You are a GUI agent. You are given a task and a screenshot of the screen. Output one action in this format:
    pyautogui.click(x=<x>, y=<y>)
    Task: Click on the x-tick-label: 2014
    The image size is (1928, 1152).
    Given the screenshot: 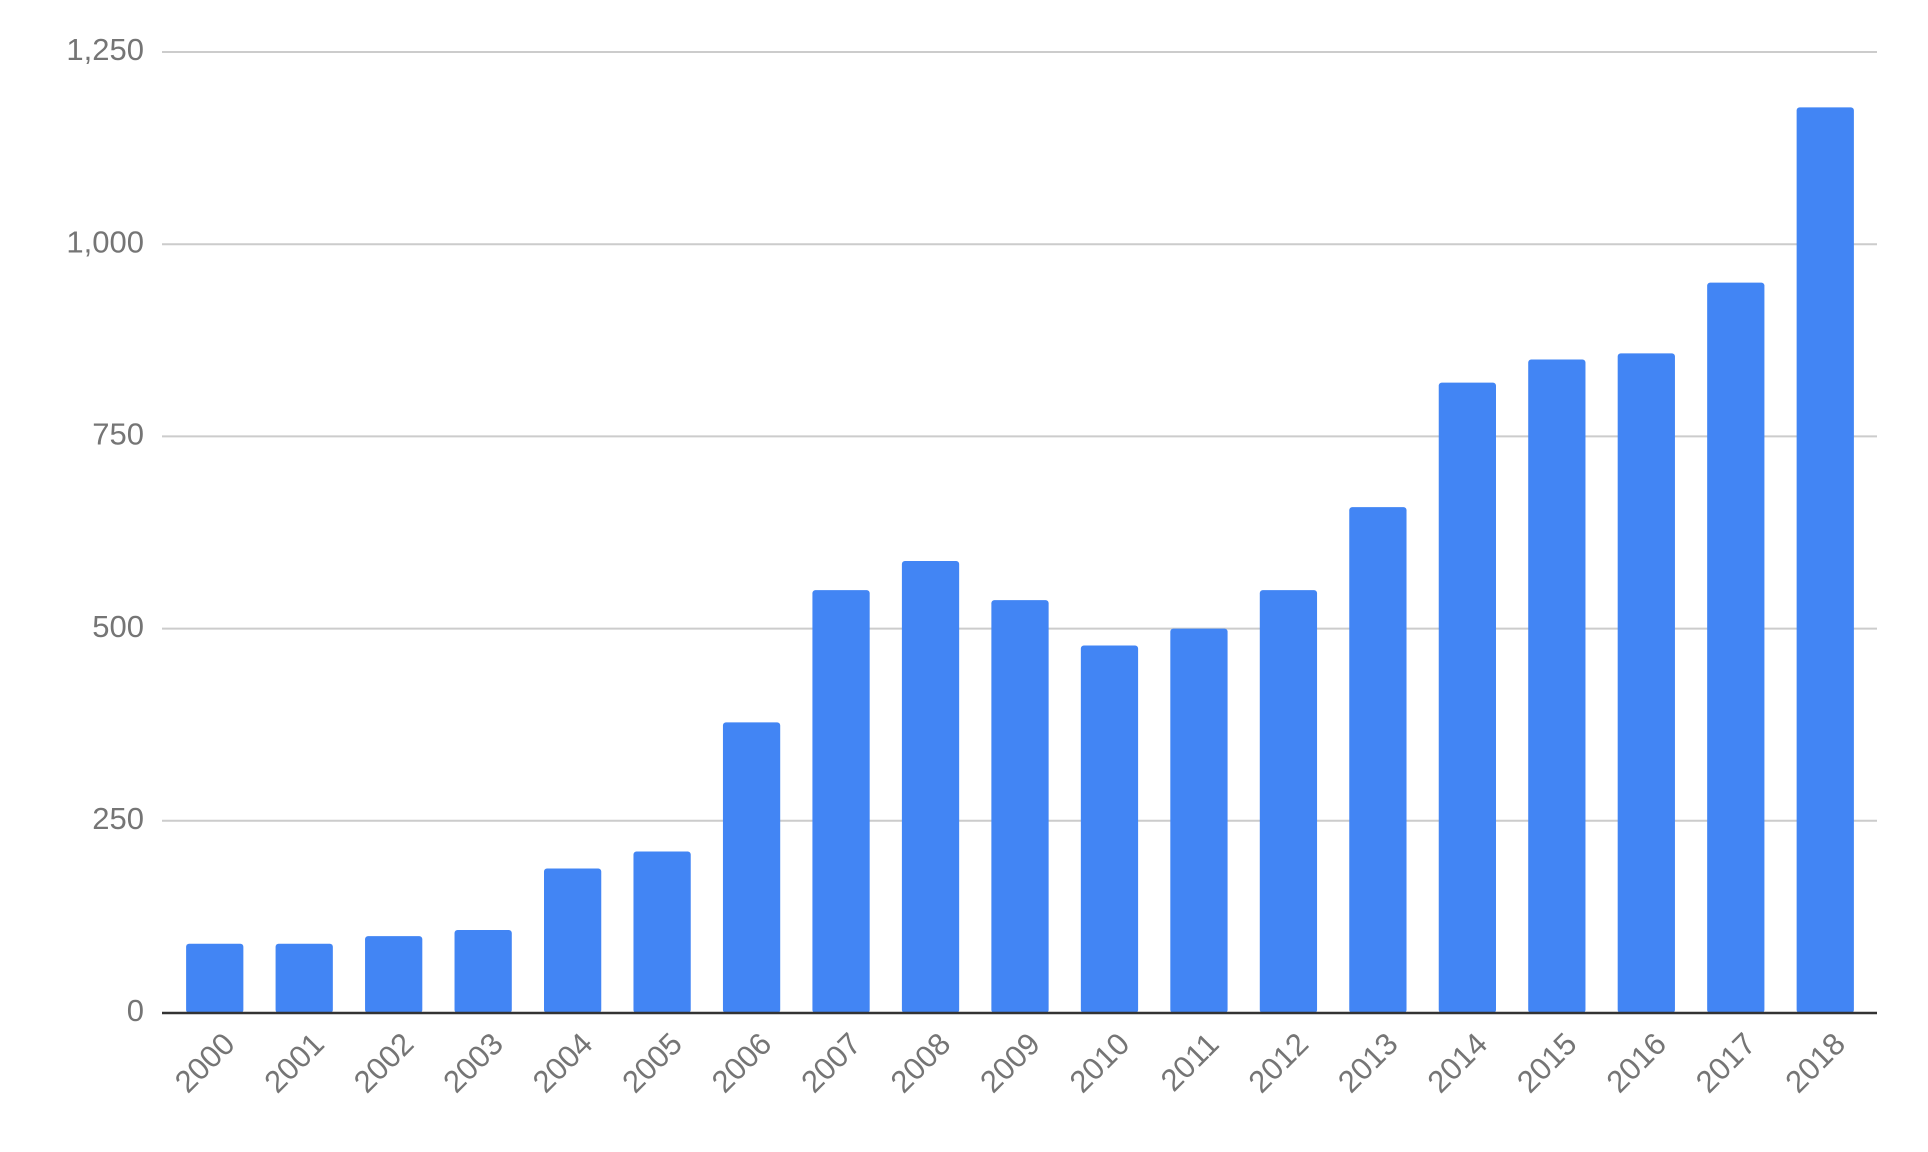 What is the action you would take?
    pyautogui.click(x=1458, y=1063)
    